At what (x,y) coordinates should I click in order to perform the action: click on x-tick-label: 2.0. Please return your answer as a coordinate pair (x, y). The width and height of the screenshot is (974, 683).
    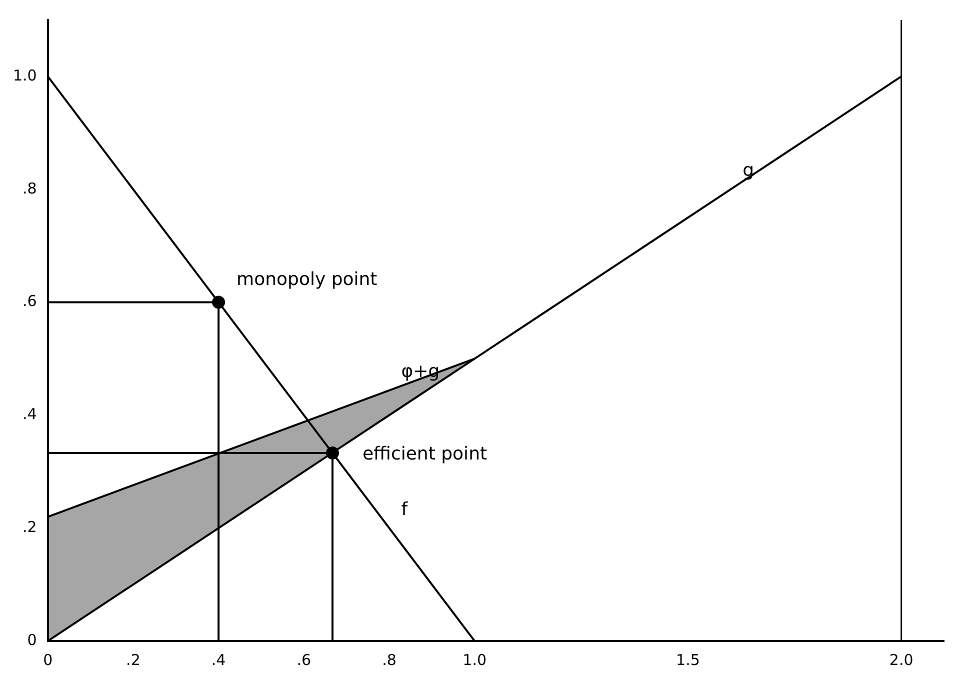
    Looking at the image, I should click on (901, 659).